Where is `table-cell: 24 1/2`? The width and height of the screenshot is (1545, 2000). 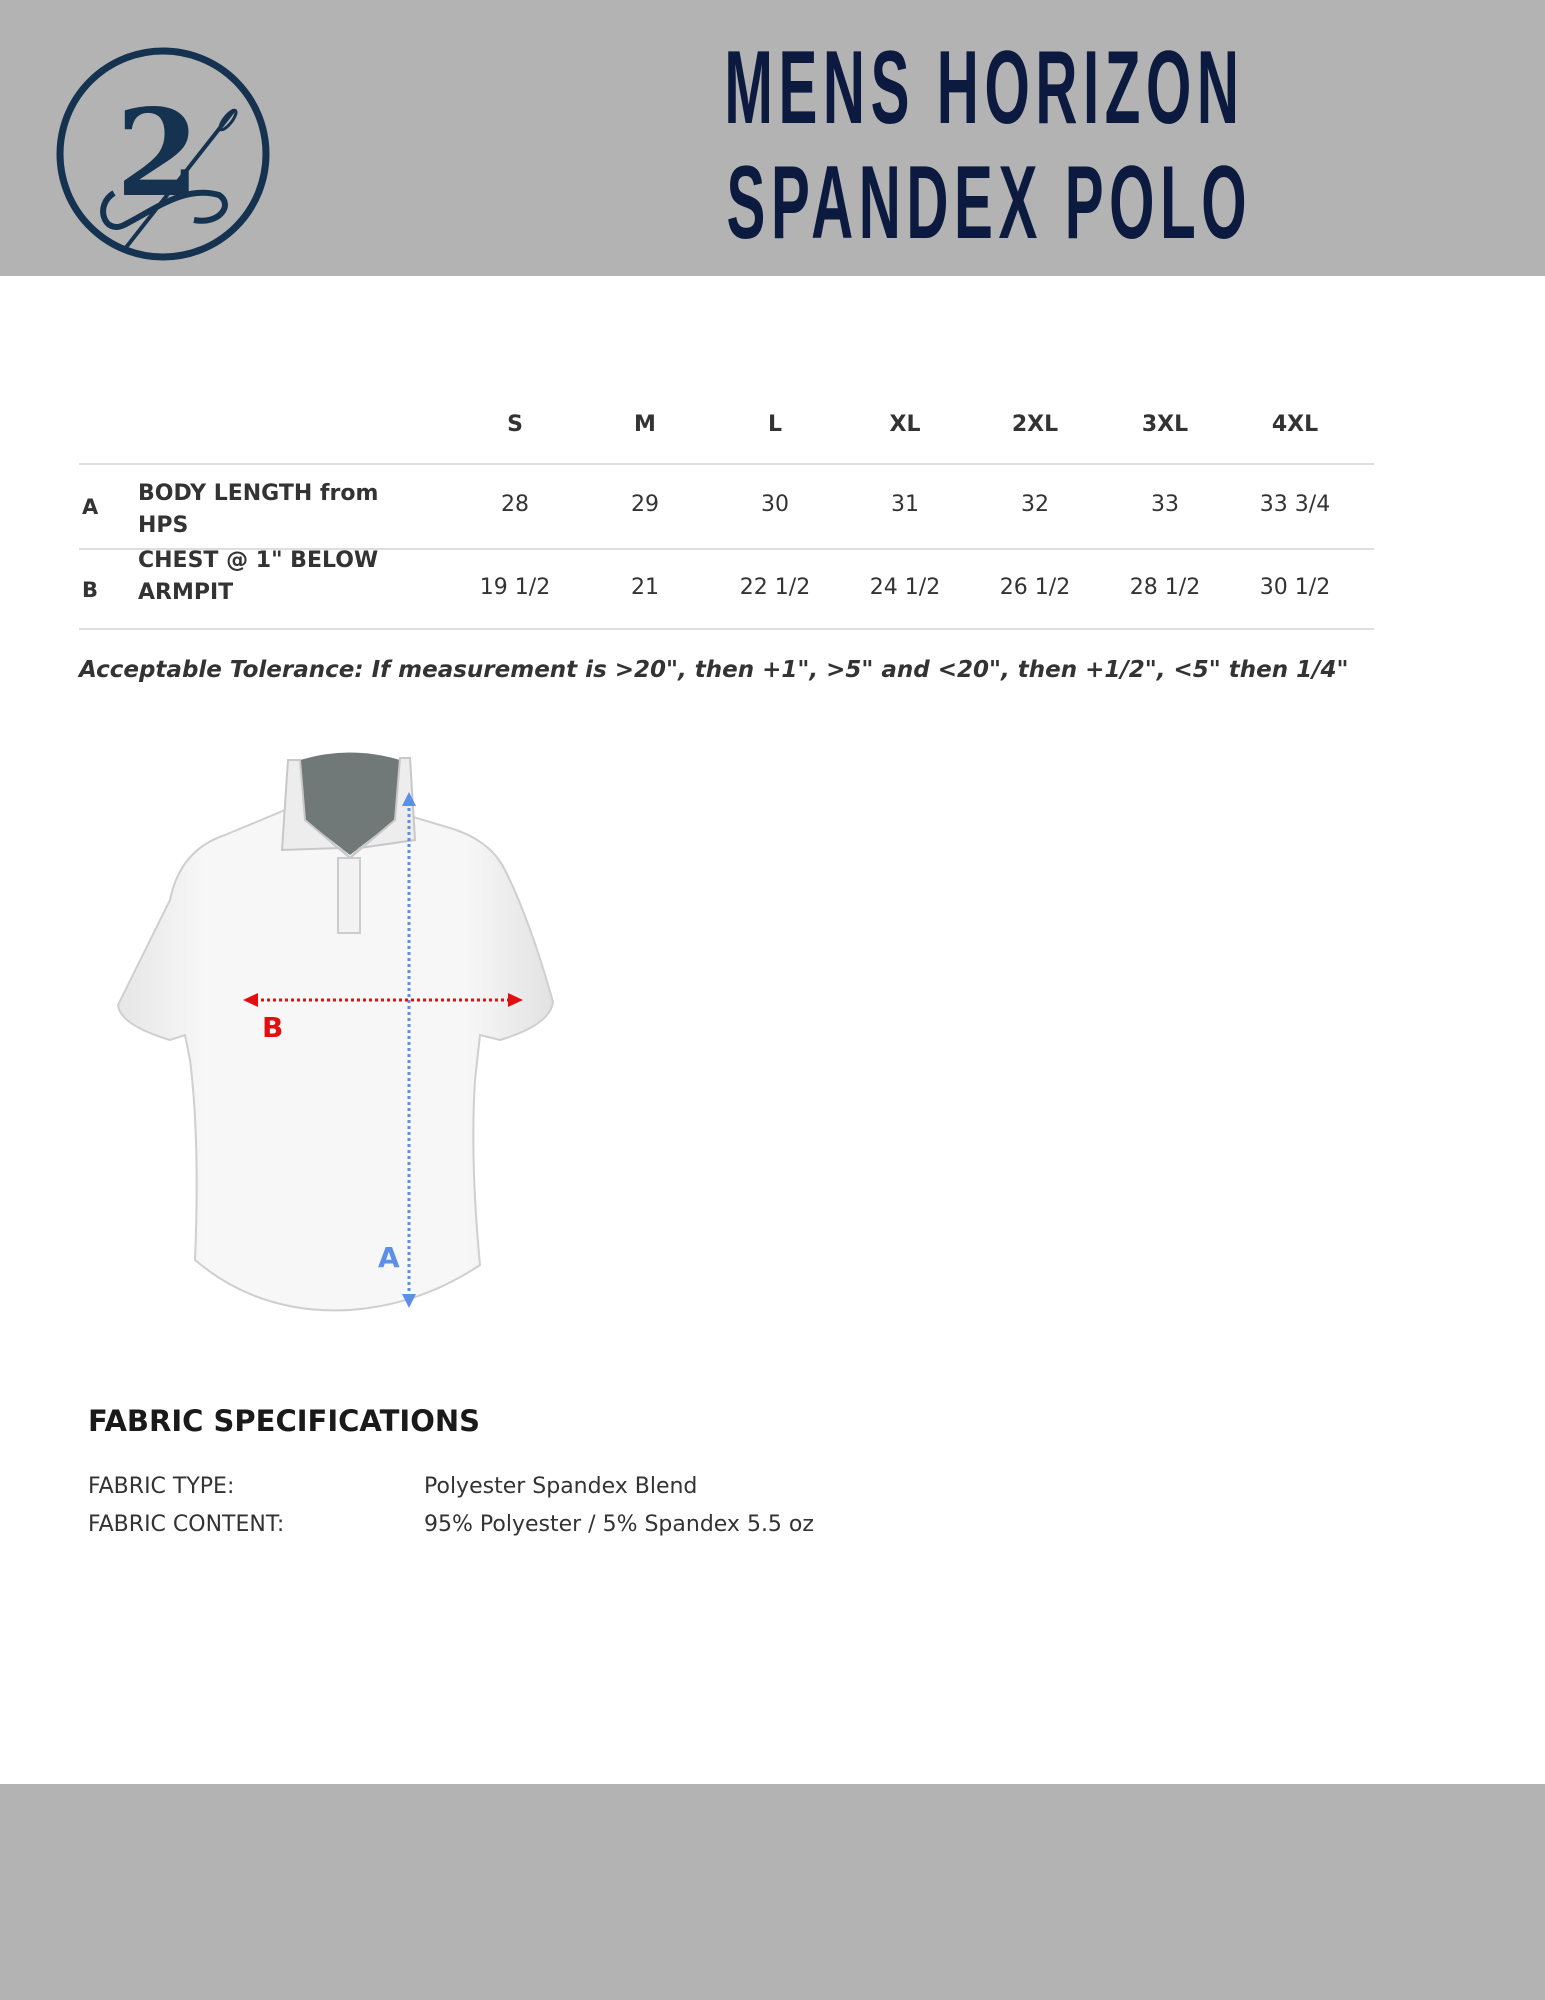 table-cell: 24 1/2 is located at coordinates (905, 587).